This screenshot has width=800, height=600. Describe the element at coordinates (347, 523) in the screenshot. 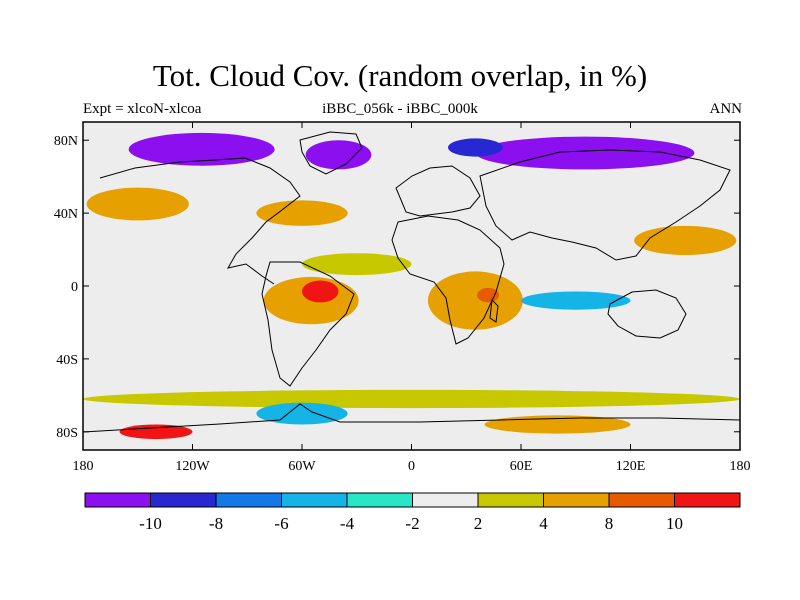

I see `colorbar-label: -4` at that location.